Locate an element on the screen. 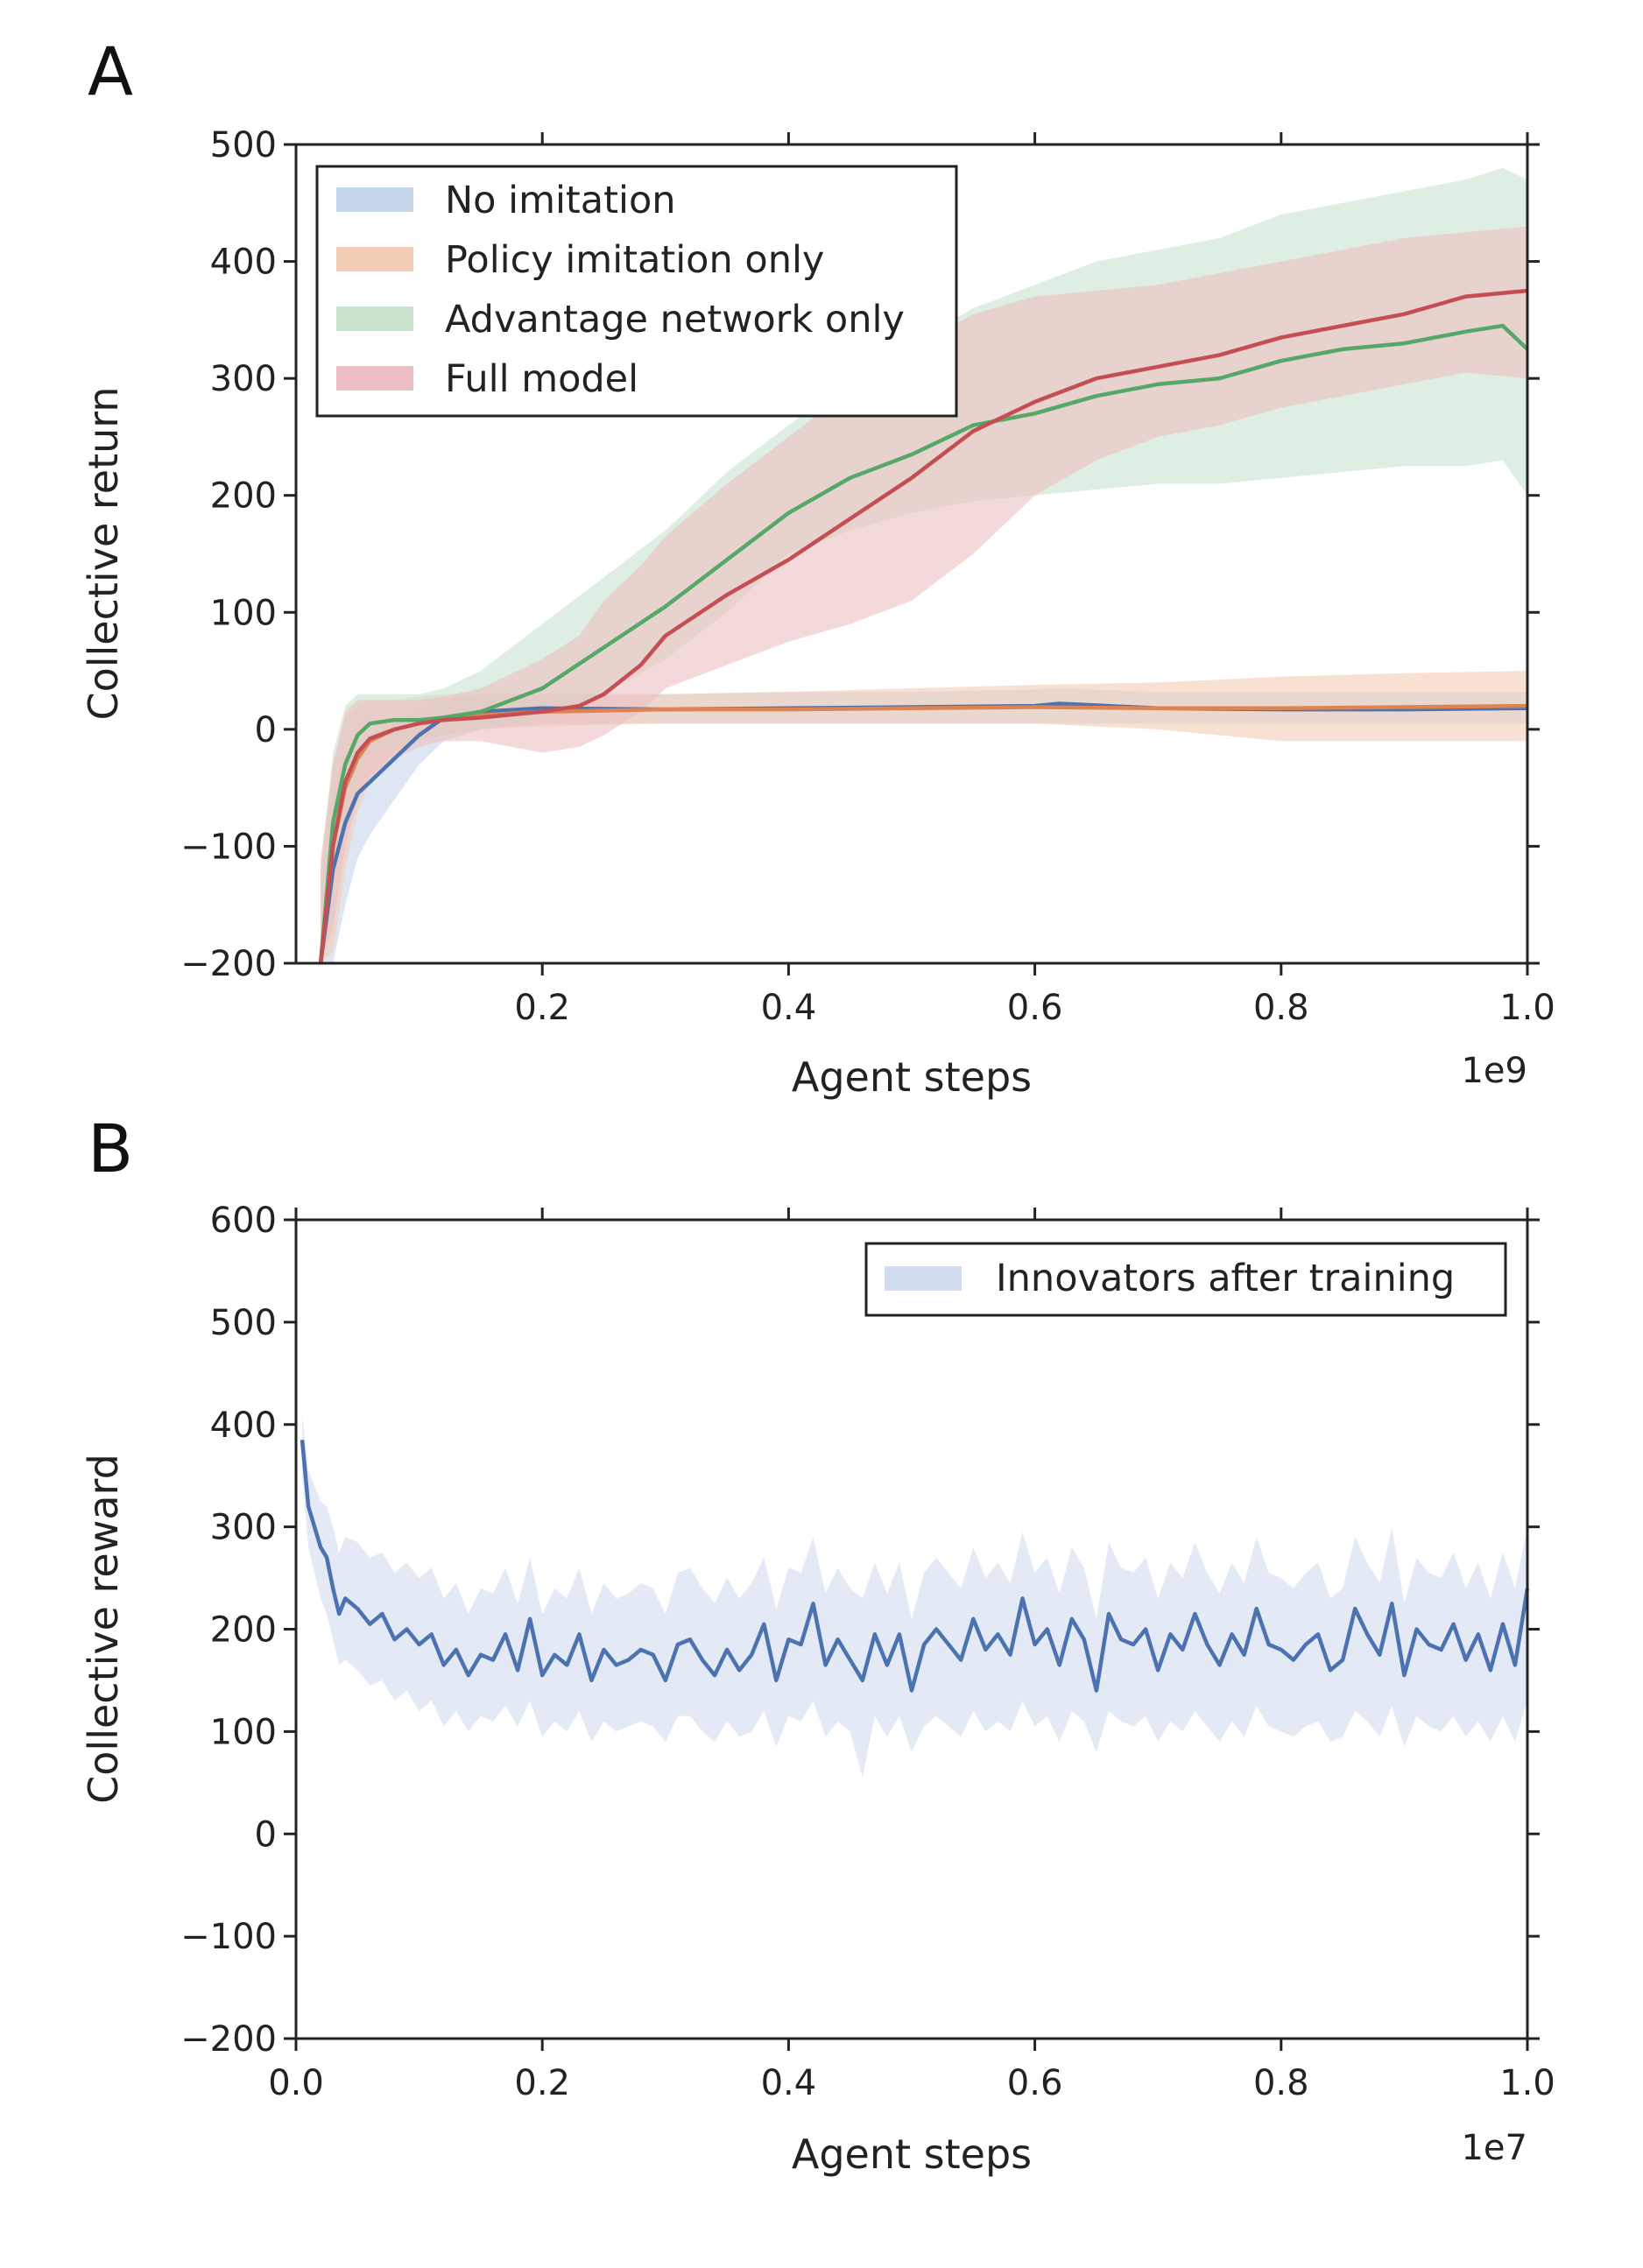 The image size is (1643, 2268). xtick-label-4: 1.0 is located at coordinates (1527, 1008).